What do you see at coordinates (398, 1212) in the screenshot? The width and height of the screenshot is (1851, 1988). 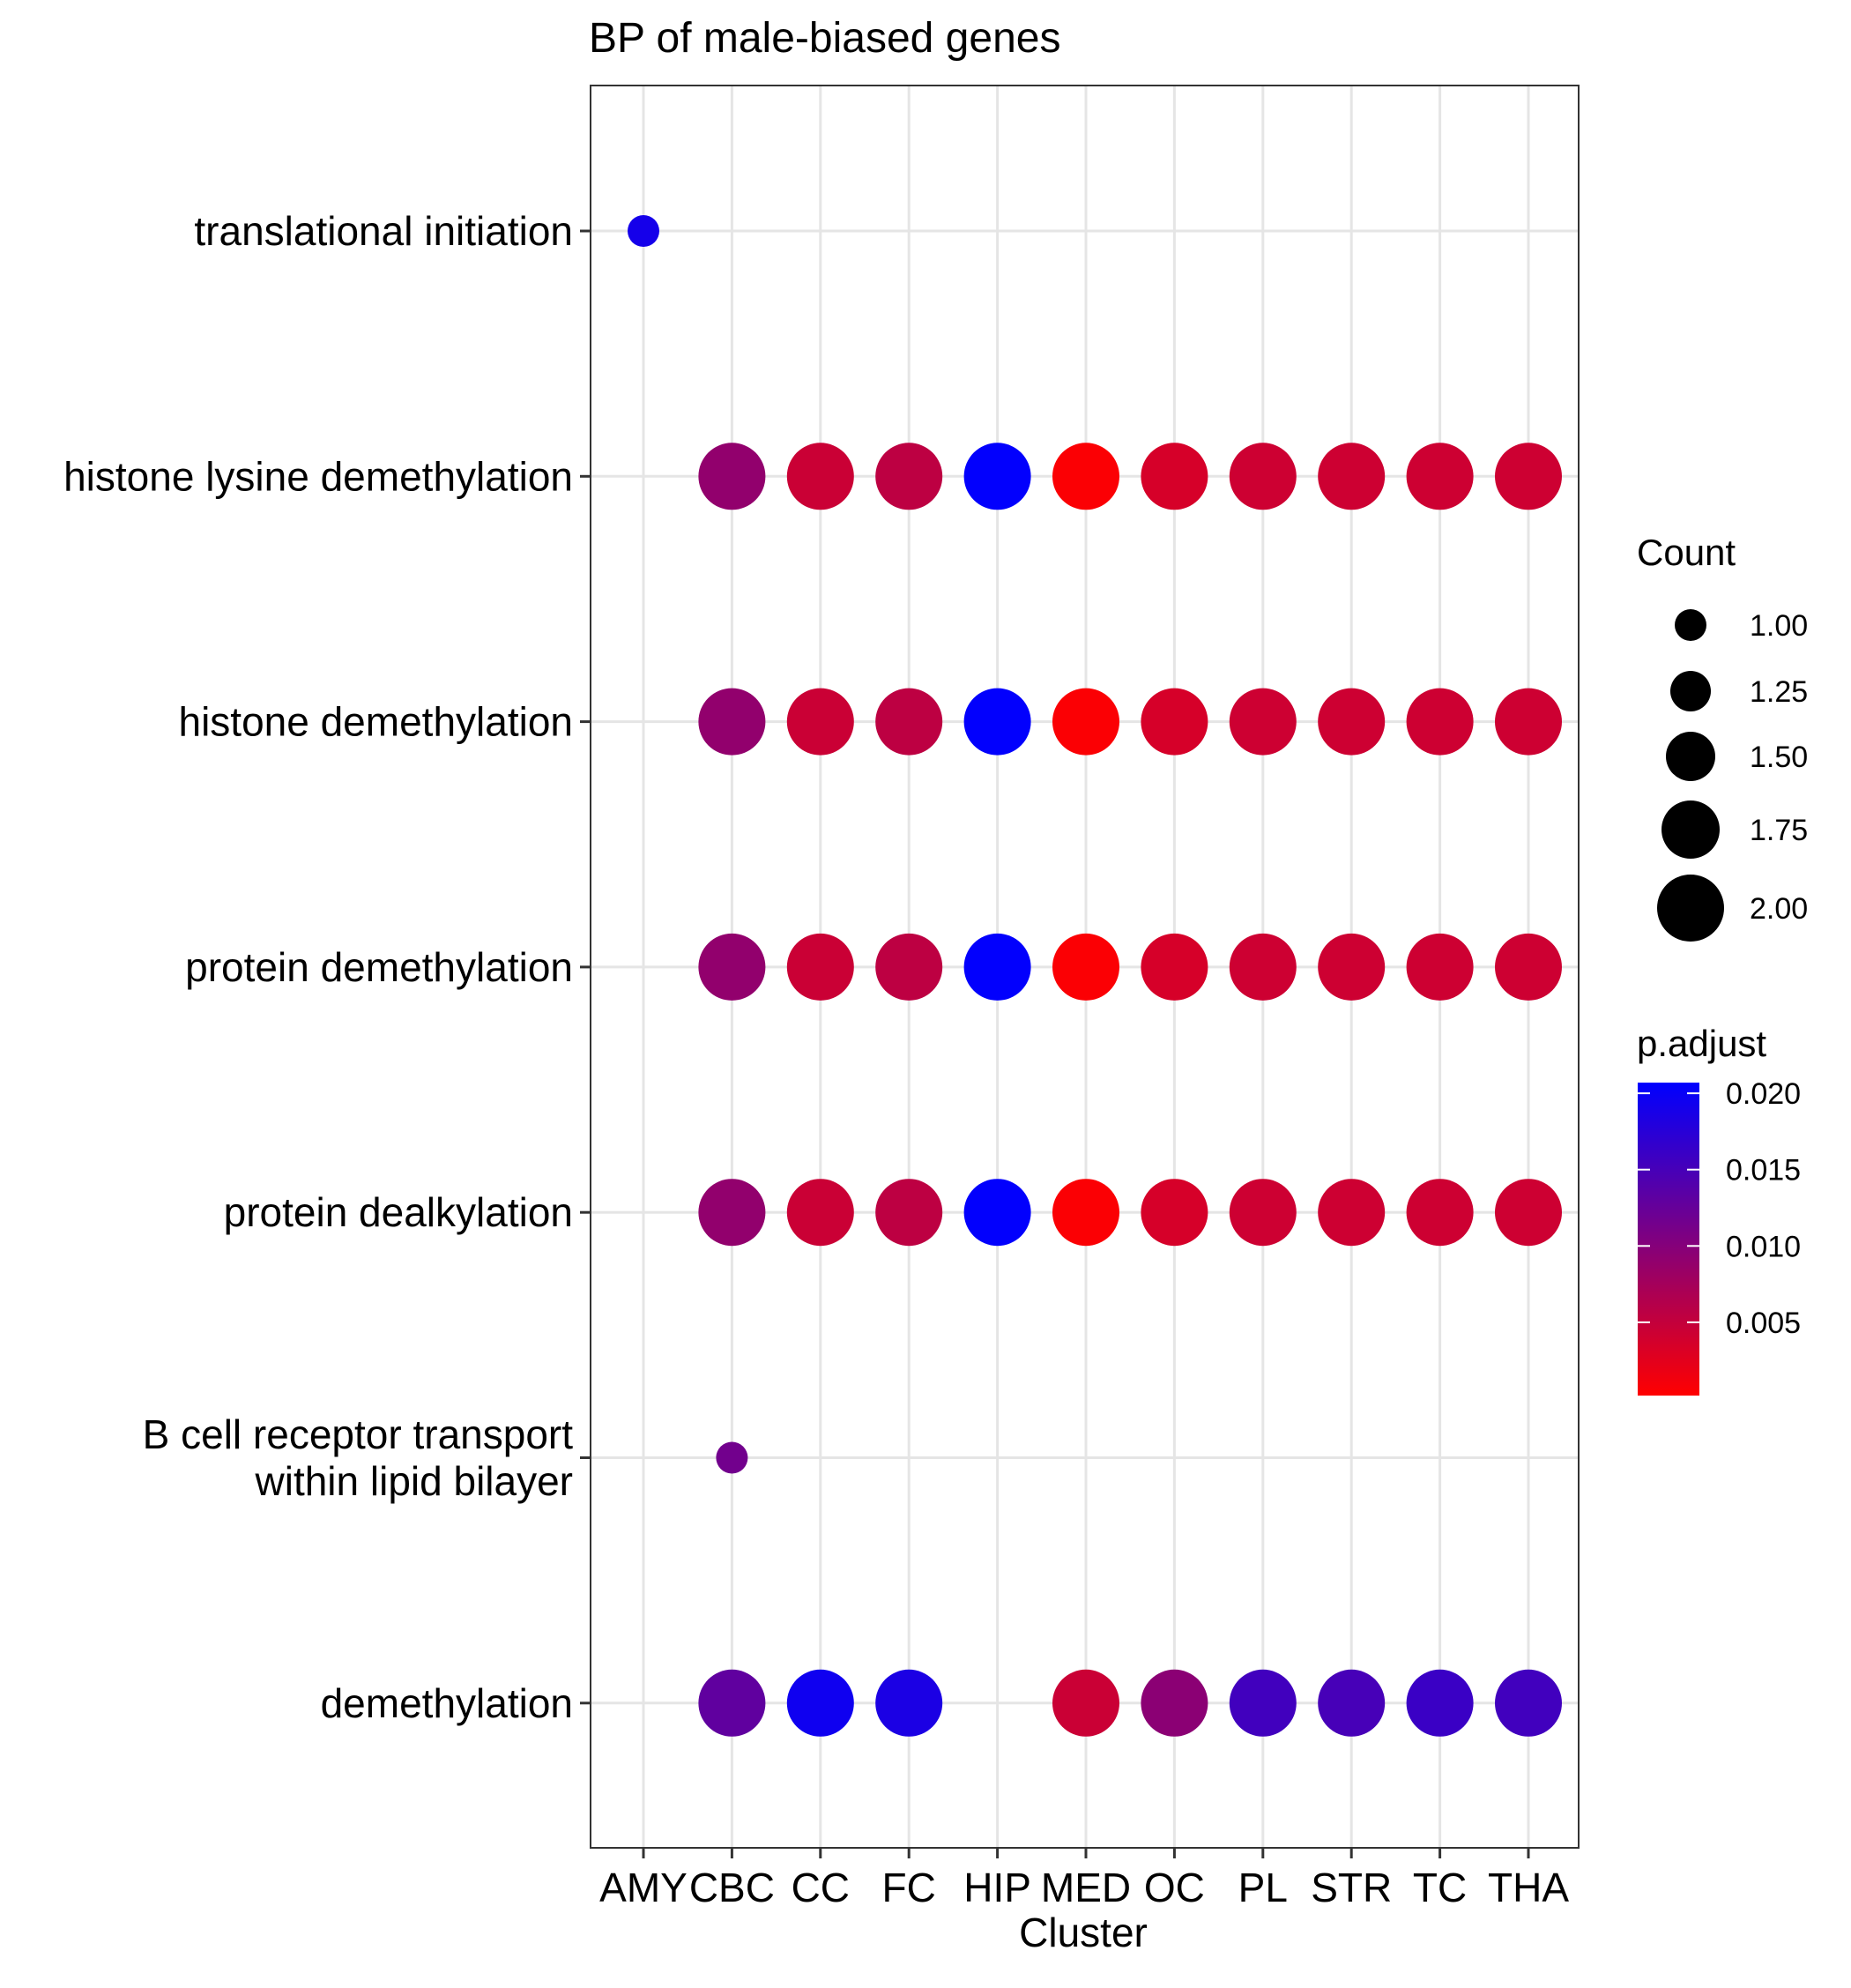 I see `y-tick-label: protein dealkylation` at bounding box center [398, 1212].